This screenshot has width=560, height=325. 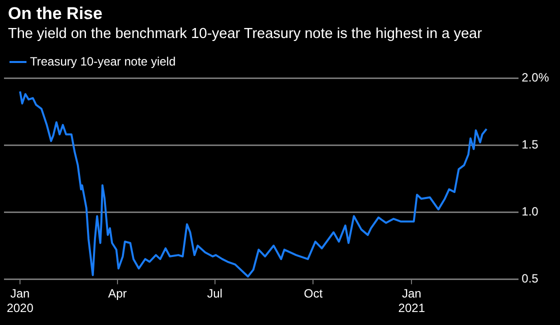 What do you see at coordinates (20, 301) in the screenshot?
I see `x-tick-label: Jan 2020` at bounding box center [20, 301].